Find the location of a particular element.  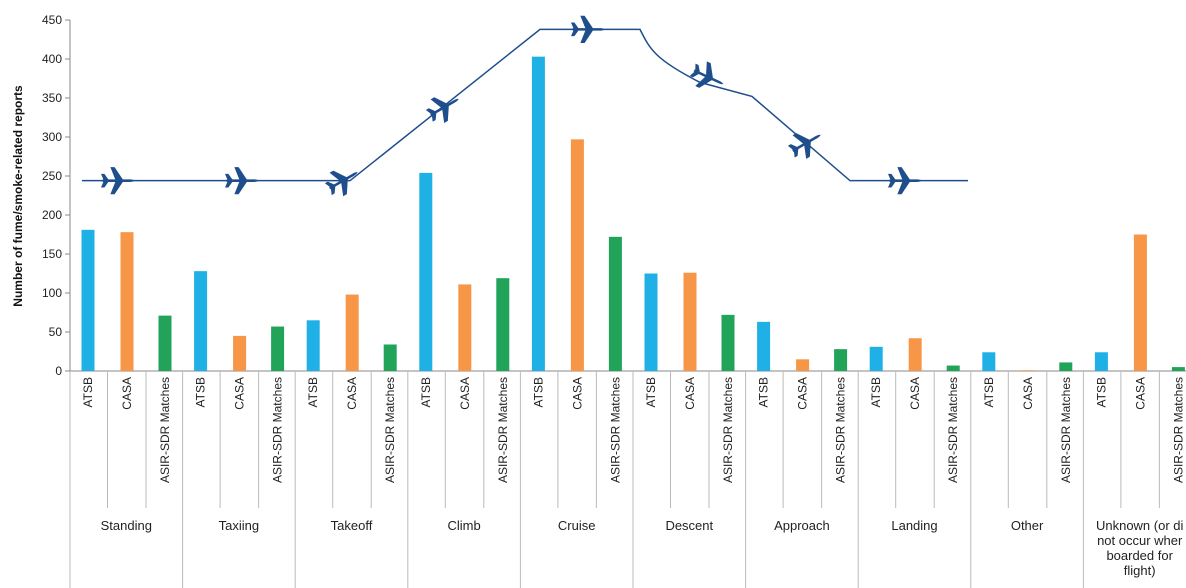

y-tick-label: 400 is located at coordinates (52, 59).